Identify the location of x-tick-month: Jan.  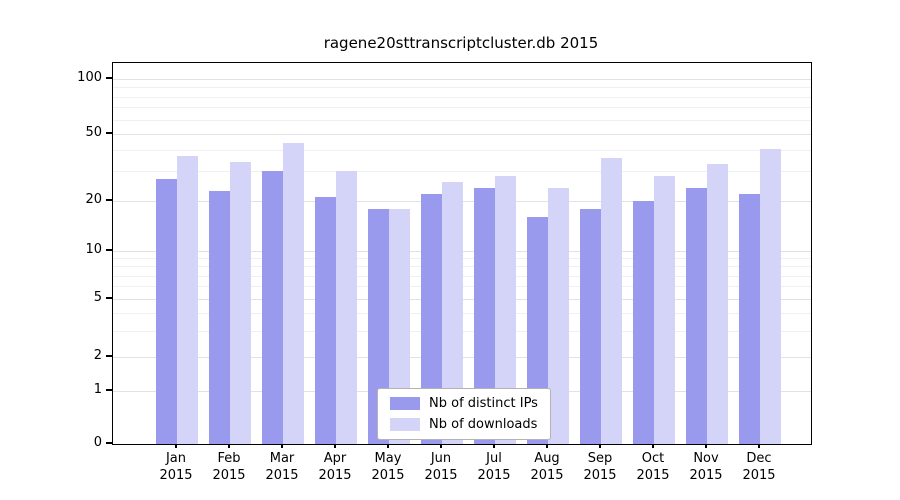
(176, 458).